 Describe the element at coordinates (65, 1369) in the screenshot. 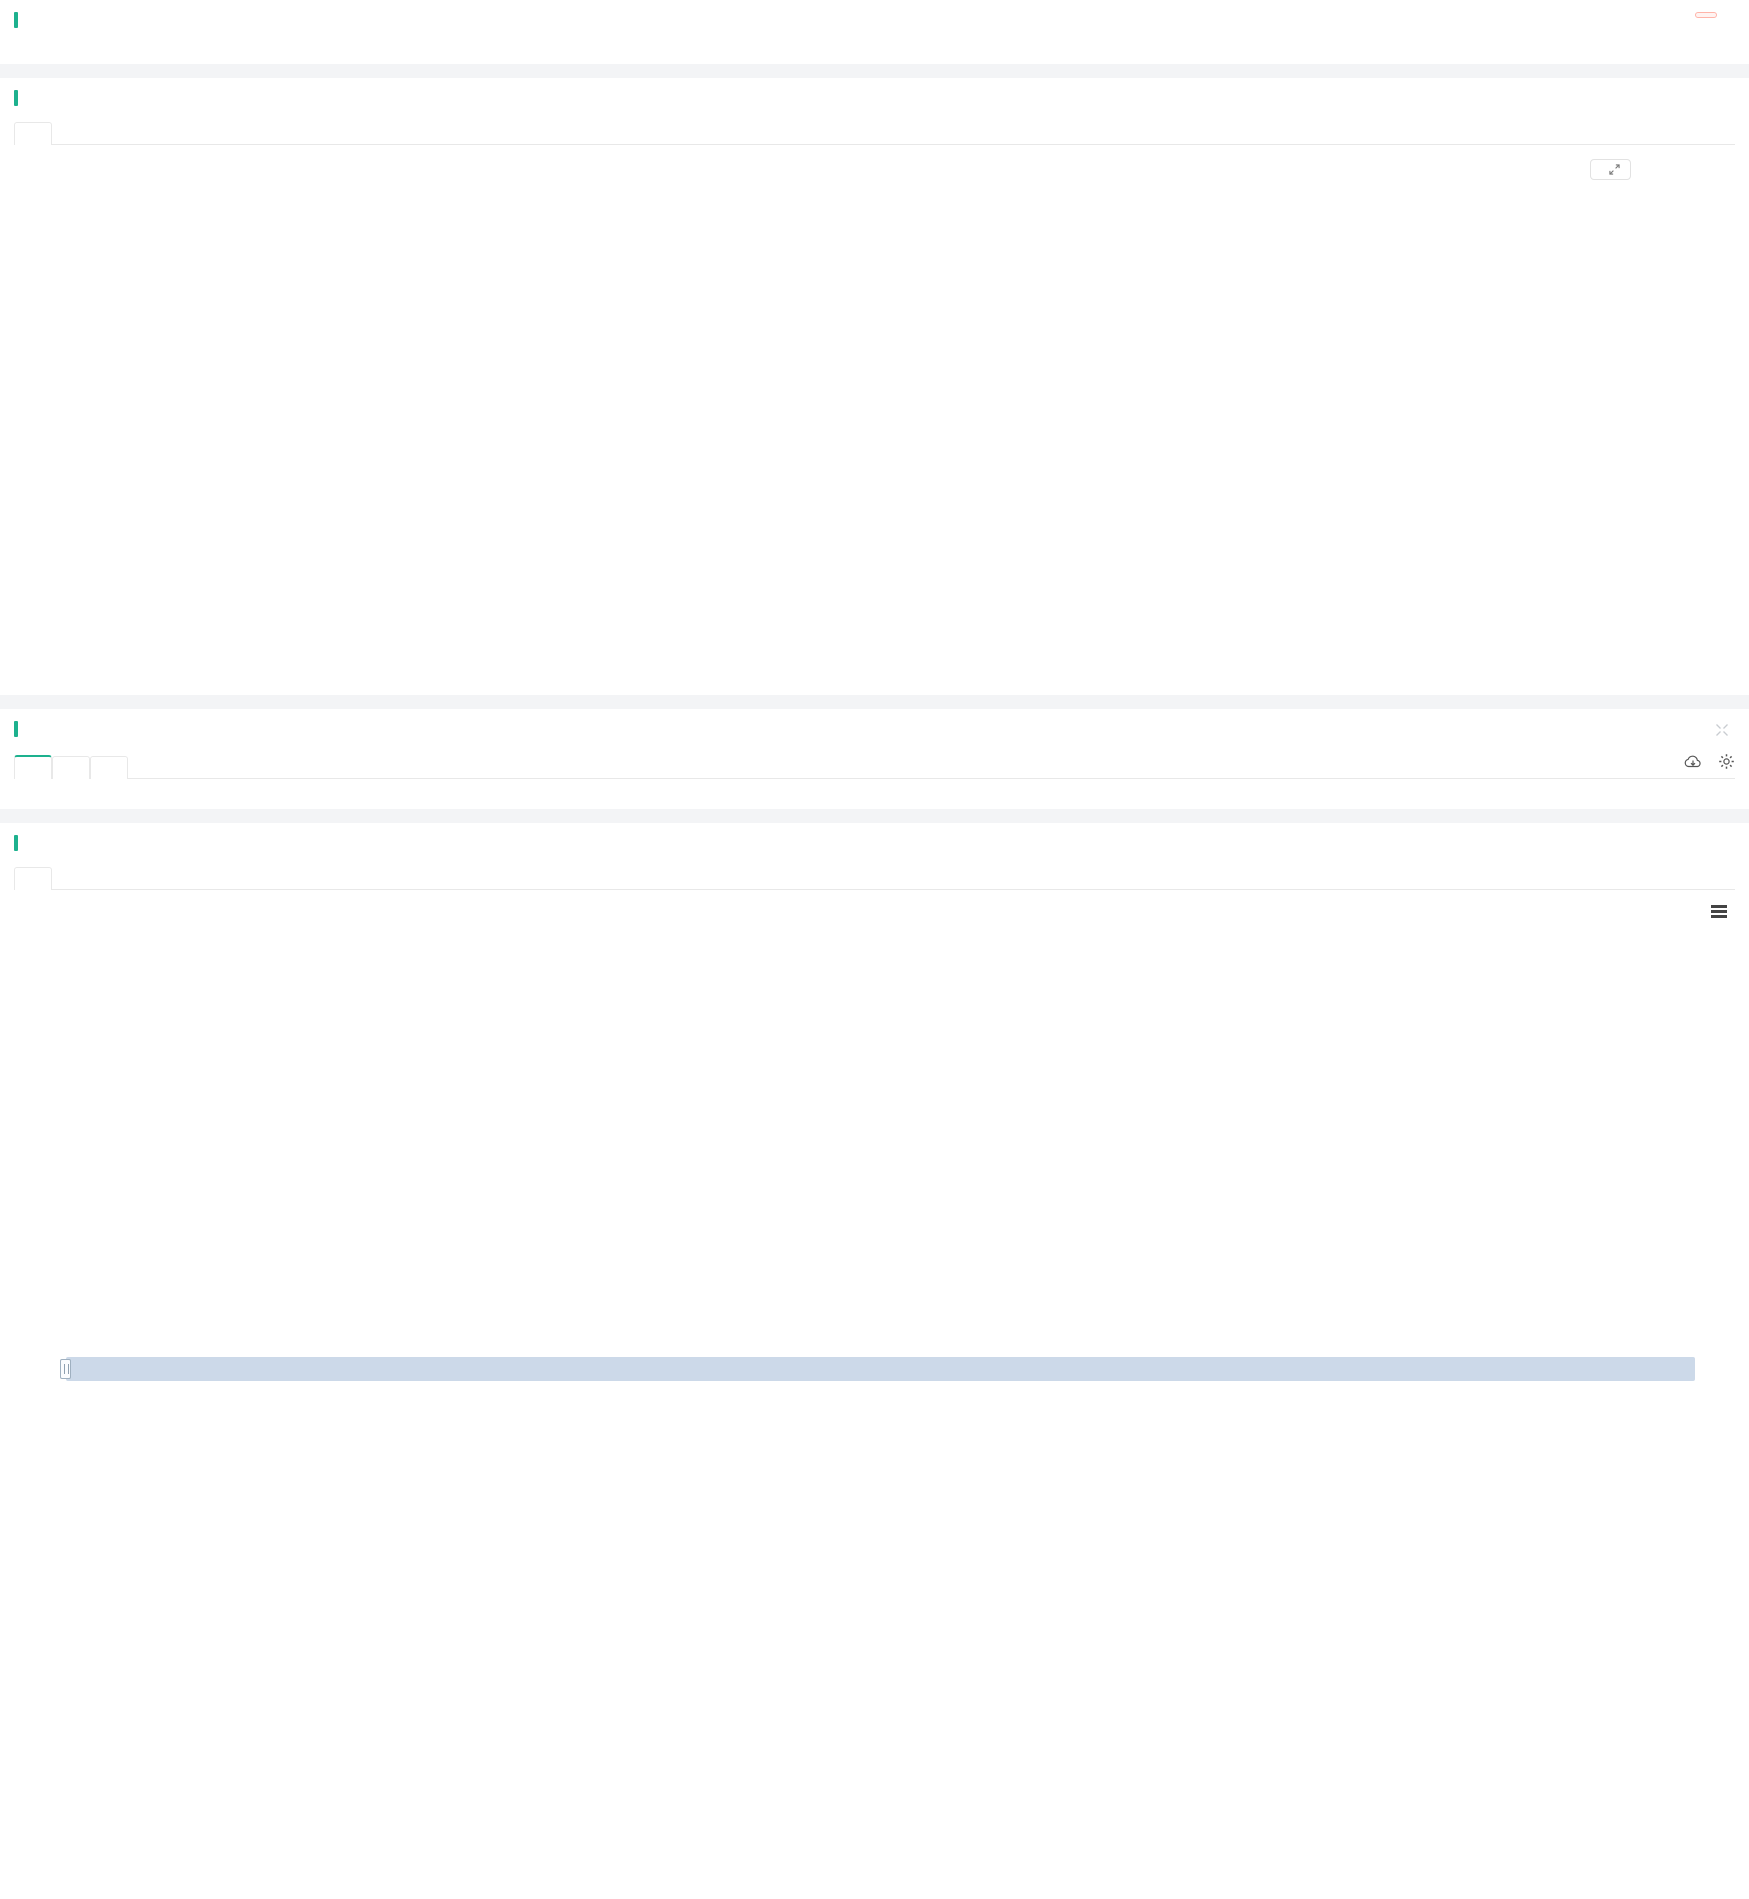

I see `navigator-handle` at that location.